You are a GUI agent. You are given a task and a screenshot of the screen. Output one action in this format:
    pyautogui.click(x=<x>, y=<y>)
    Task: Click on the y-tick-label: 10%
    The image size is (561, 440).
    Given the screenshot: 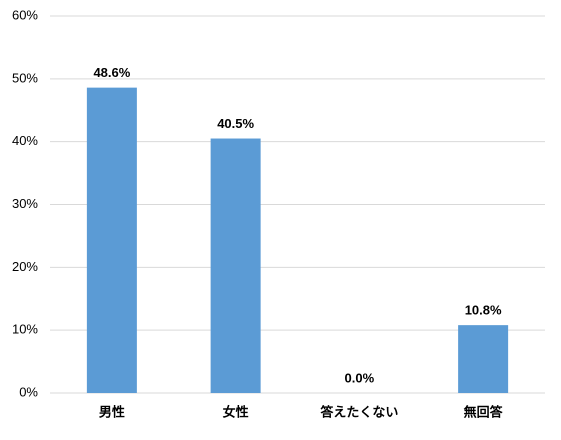 What is the action you would take?
    pyautogui.click(x=25, y=329)
    